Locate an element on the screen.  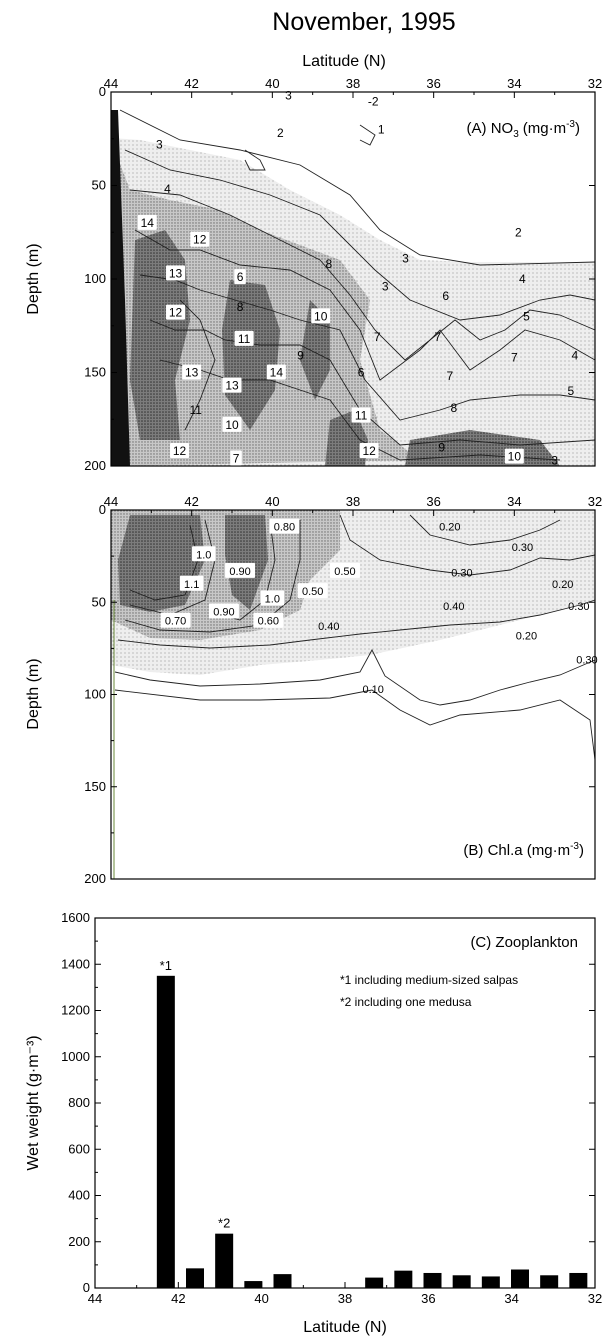
panel-a-wedge is located at coordinates (120, 288).